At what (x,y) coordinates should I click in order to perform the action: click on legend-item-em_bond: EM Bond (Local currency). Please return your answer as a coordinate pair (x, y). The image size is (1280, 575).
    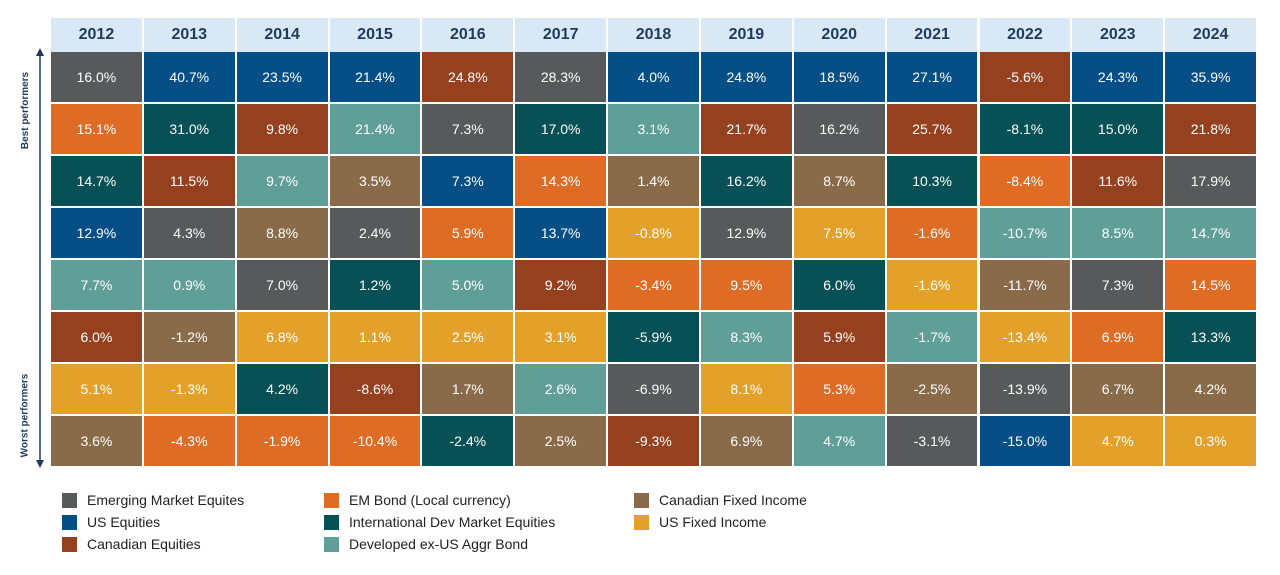
    Looking at the image, I should click on (417, 500).